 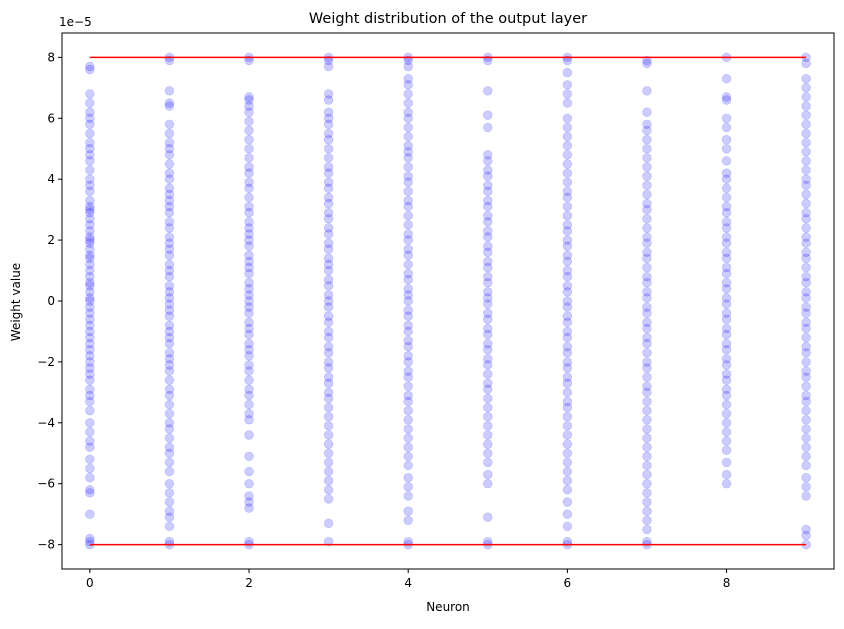 What do you see at coordinates (49, 301) in the screenshot?
I see `y-axis: −8 −6 −4 −2 0 2 4 6 8` at bounding box center [49, 301].